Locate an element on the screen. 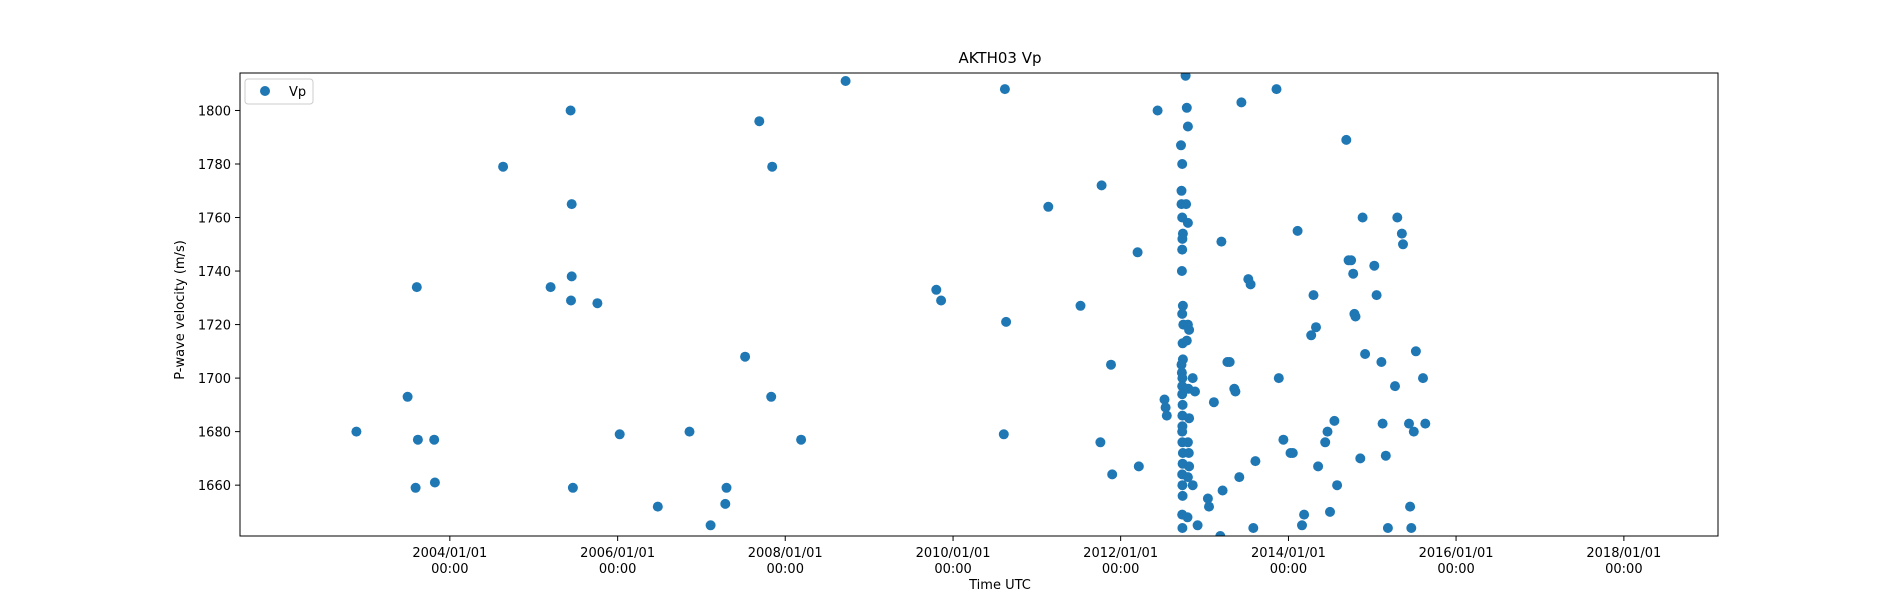 The height and width of the screenshot is (600, 1900). y-tick-label: 1740 is located at coordinates (214, 272).